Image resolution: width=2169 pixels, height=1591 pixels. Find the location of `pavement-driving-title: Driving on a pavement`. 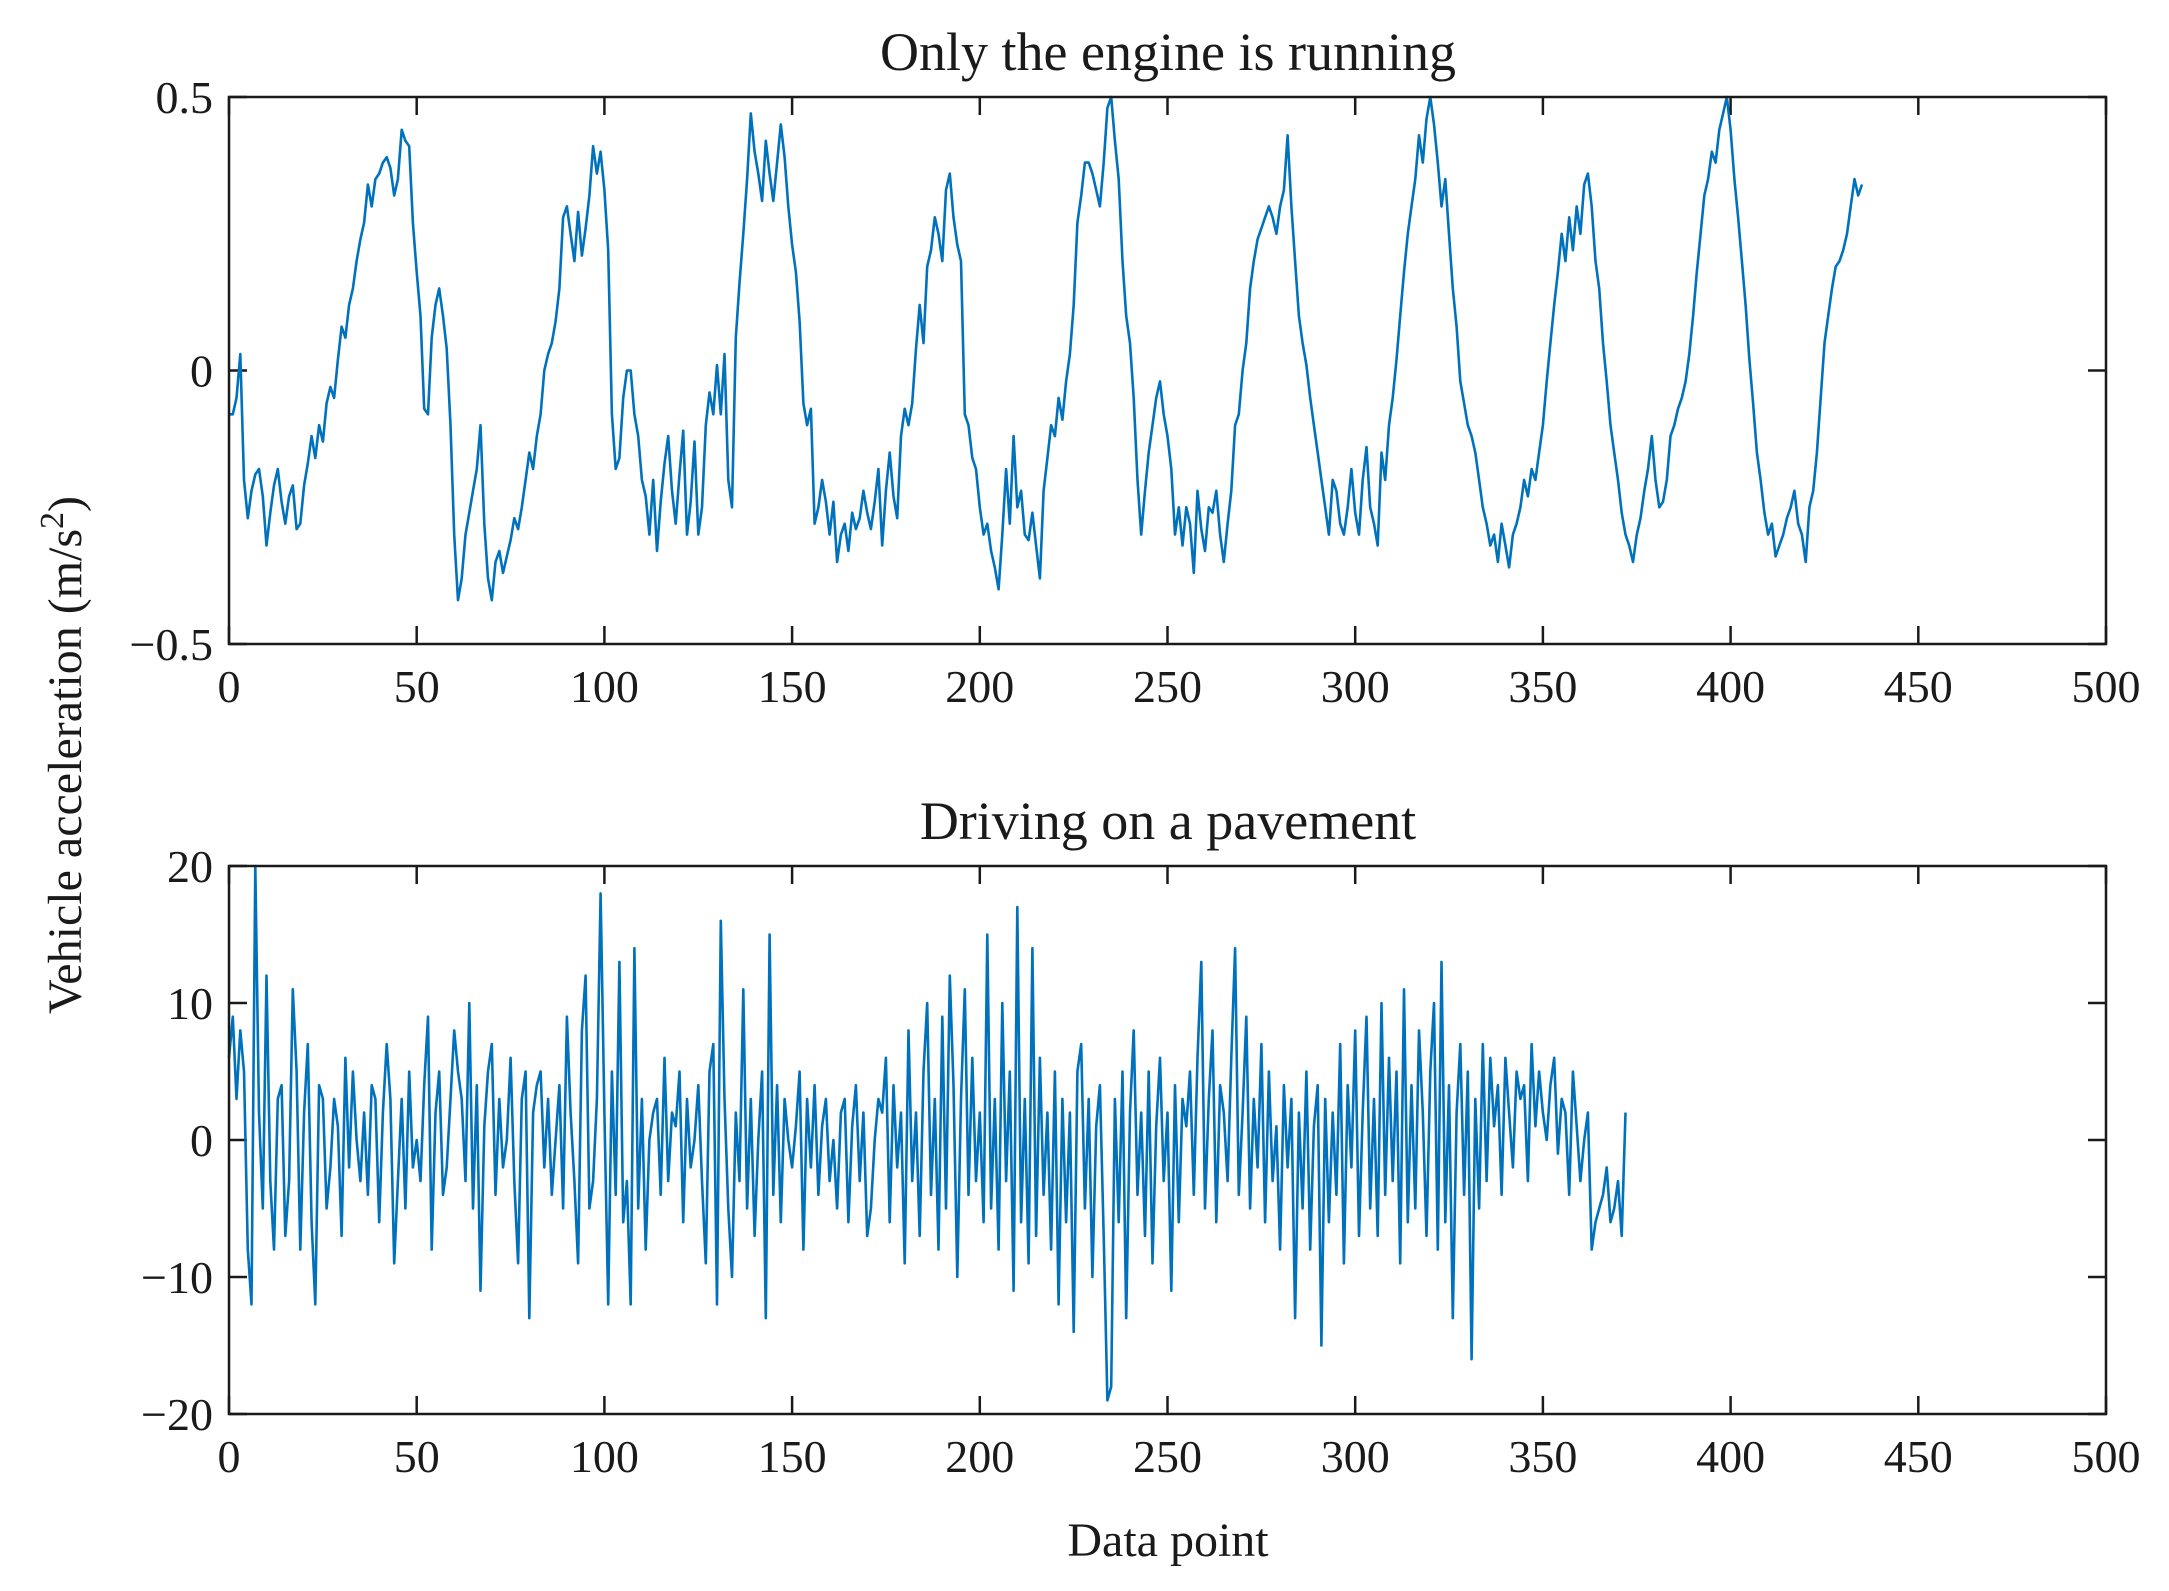

pavement-driving-title: Driving on a pavement is located at coordinates (1168, 821).